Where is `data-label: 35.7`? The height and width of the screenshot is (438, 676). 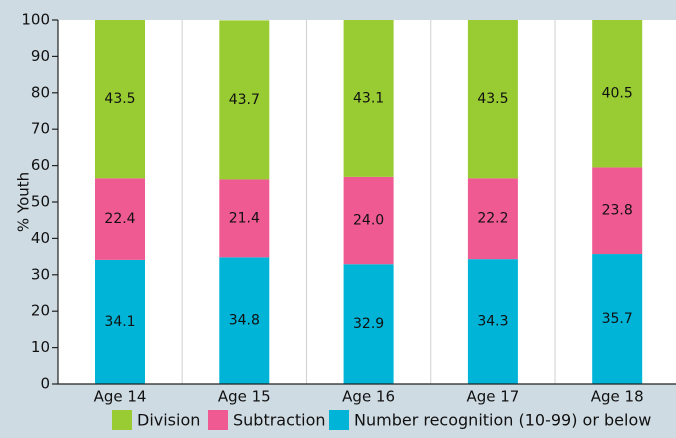 data-label: 35.7 is located at coordinates (617, 319).